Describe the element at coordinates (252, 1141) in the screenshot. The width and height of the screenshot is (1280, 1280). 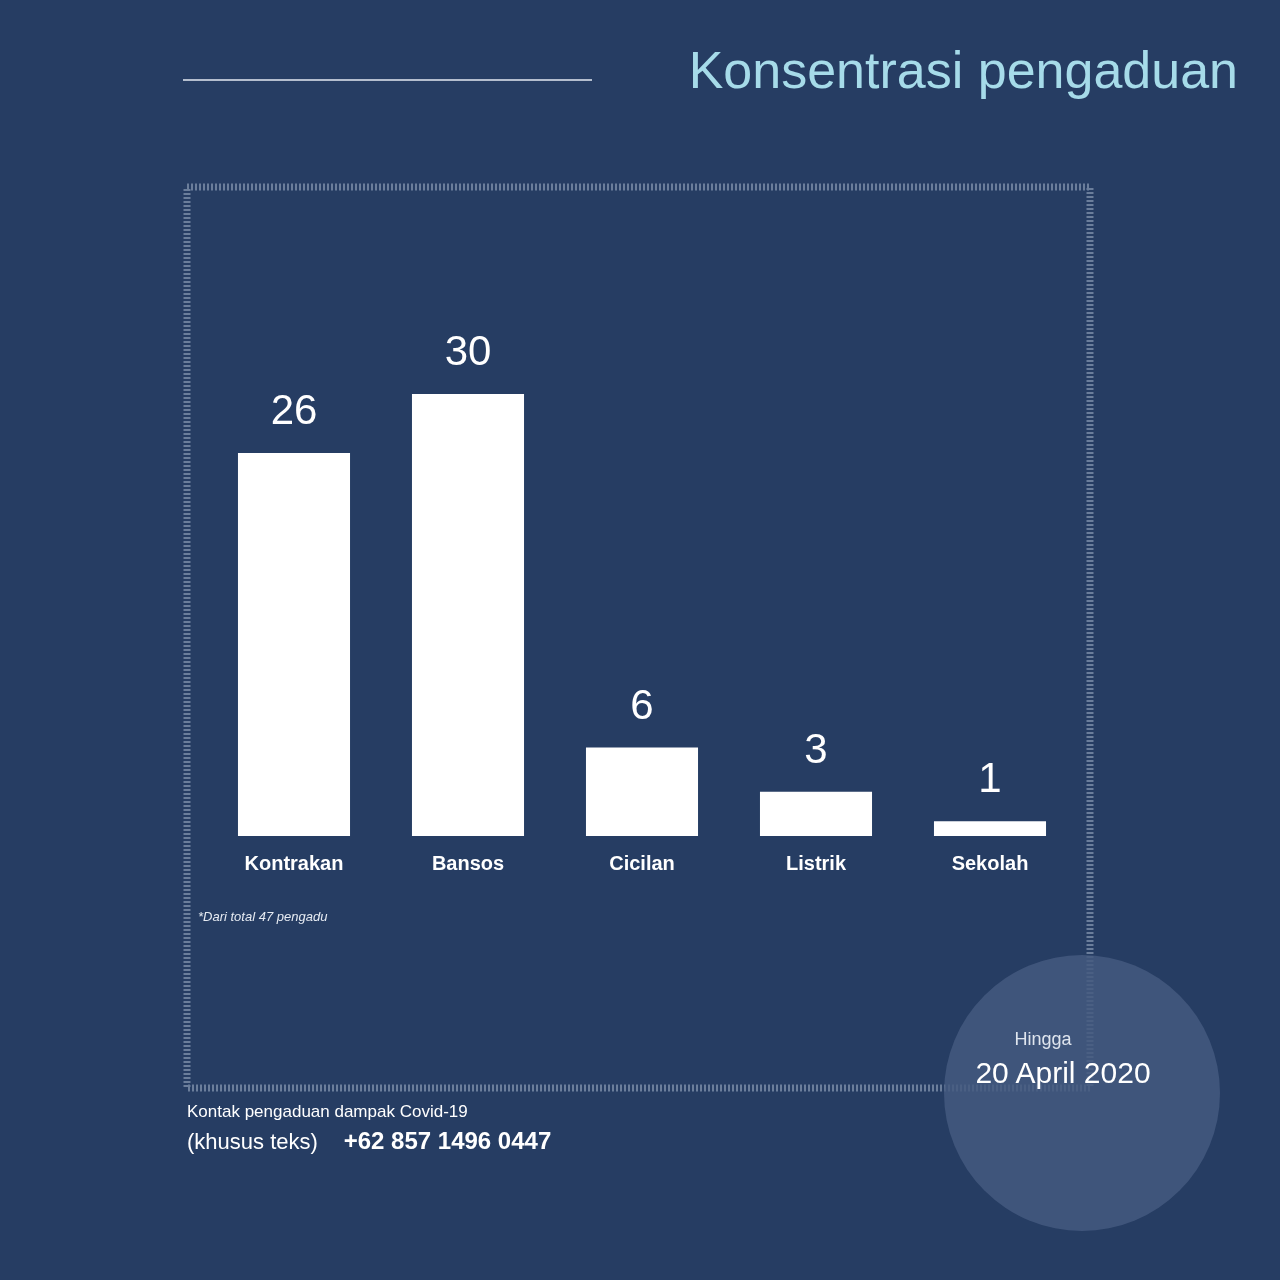
I see `text: (khusus teks)` at that location.